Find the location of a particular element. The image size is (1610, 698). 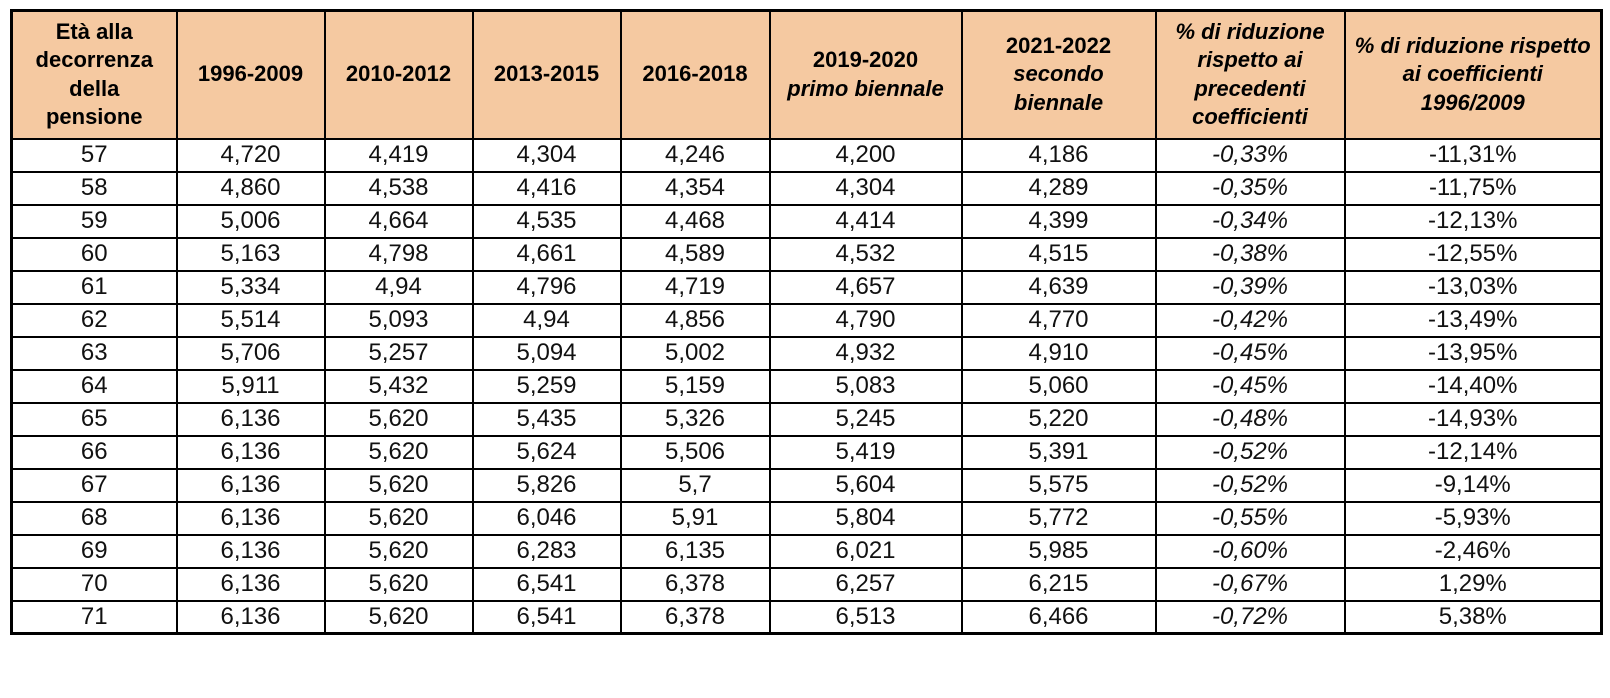

cell-rid_prec: -0,48% is located at coordinates (1250, 419).